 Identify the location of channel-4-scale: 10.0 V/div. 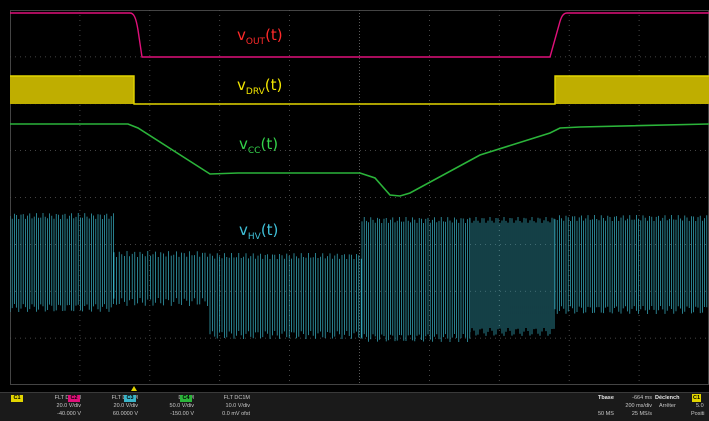
(237, 406).